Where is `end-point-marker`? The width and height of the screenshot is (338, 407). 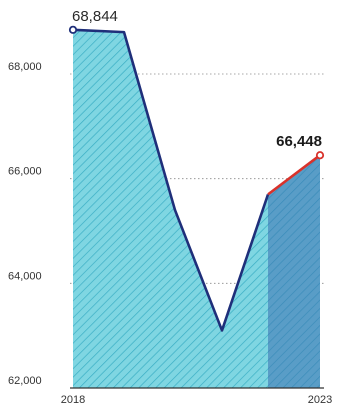 end-point-marker is located at coordinates (320, 155).